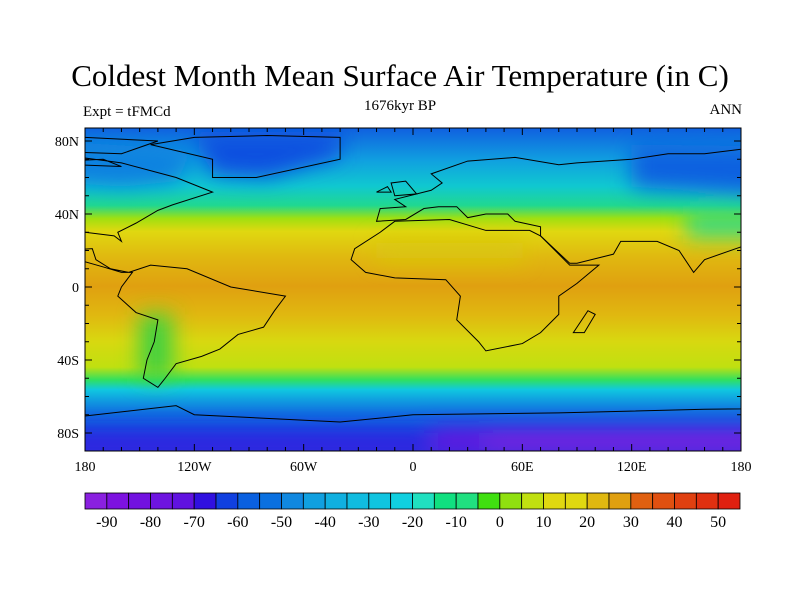 The width and height of the screenshot is (800, 600). Describe the element at coordinates (588, 215) in the screenshot. I see `coast-eurasia` at that location.